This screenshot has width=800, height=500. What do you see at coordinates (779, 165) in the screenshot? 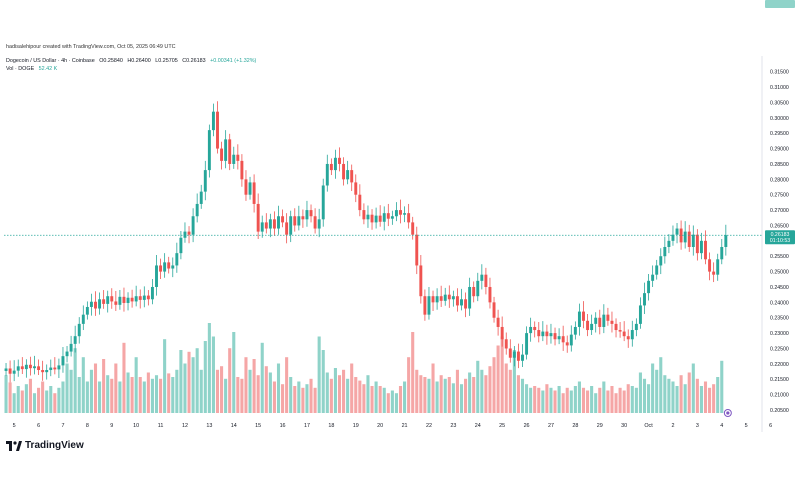
I see `y-tick-label: 0.28500` at bounding box center [779, 165].